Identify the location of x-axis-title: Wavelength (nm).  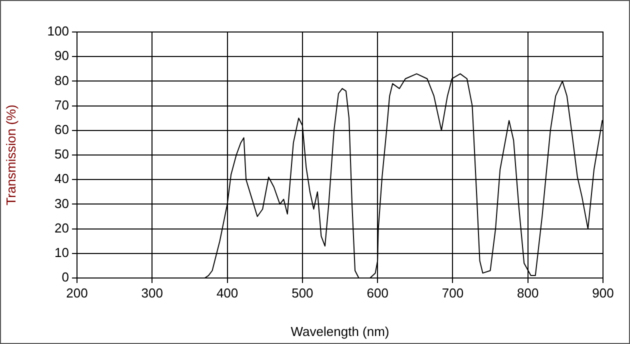
(340, 331).